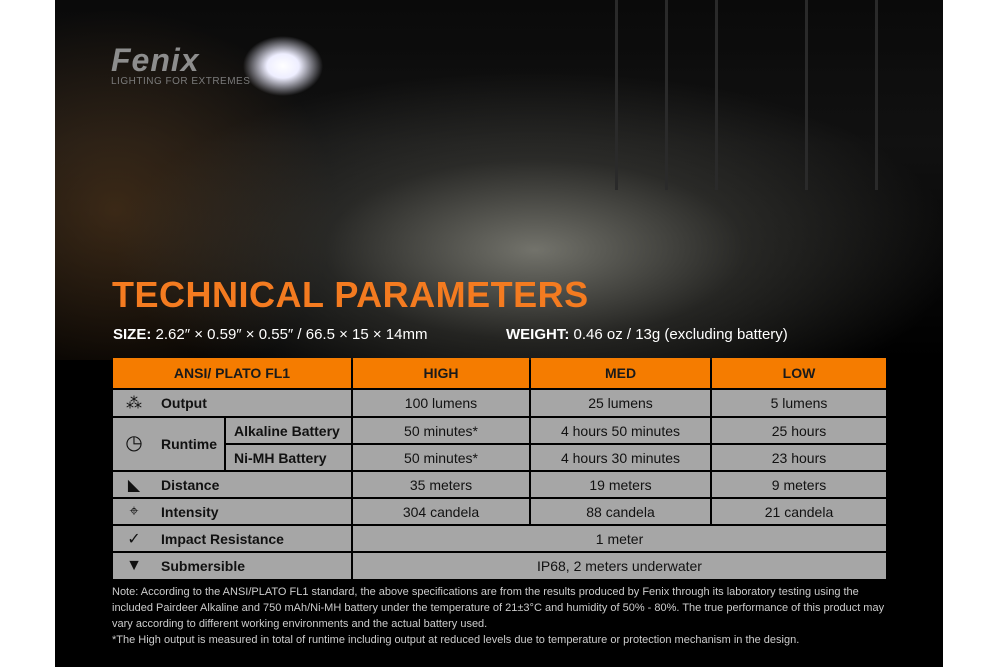 This screenshot has height=667, width=1000. What do you see at coordinates (134, 403) in the screenshot?
I see `burst-icon: ⁂` at bounding box center [134, 403].